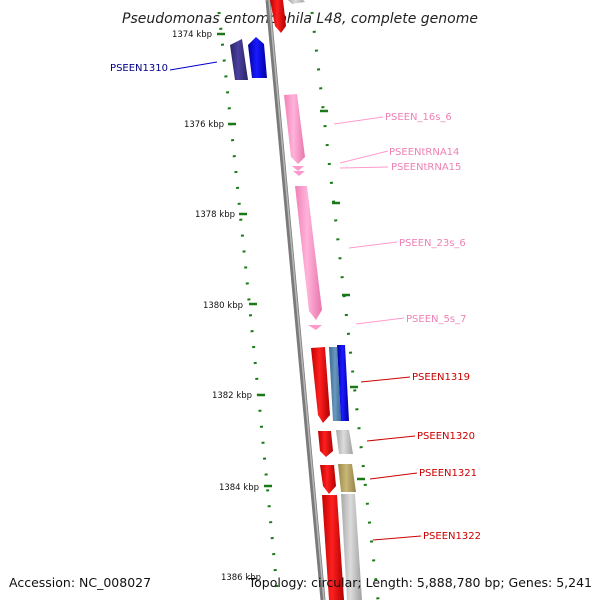  Describe the element at coordinates (426, 167) in the screenshot. I see `gene-label-pseentrna15: PSEENtRNA15` at that location.